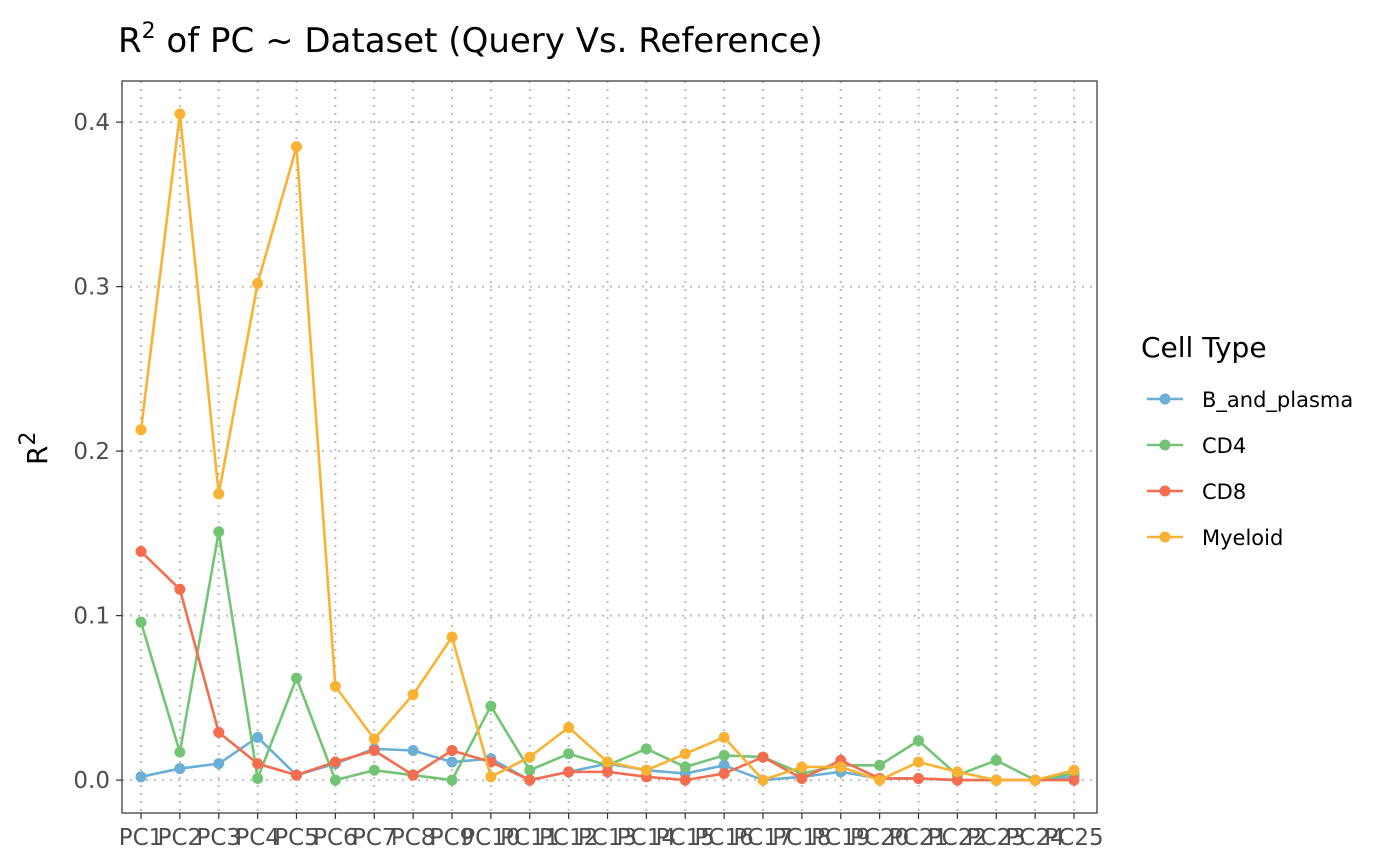  Describe the element at coordinates (957, 838) in the screenshot. I see `x-tick-label: PC22` at that location.